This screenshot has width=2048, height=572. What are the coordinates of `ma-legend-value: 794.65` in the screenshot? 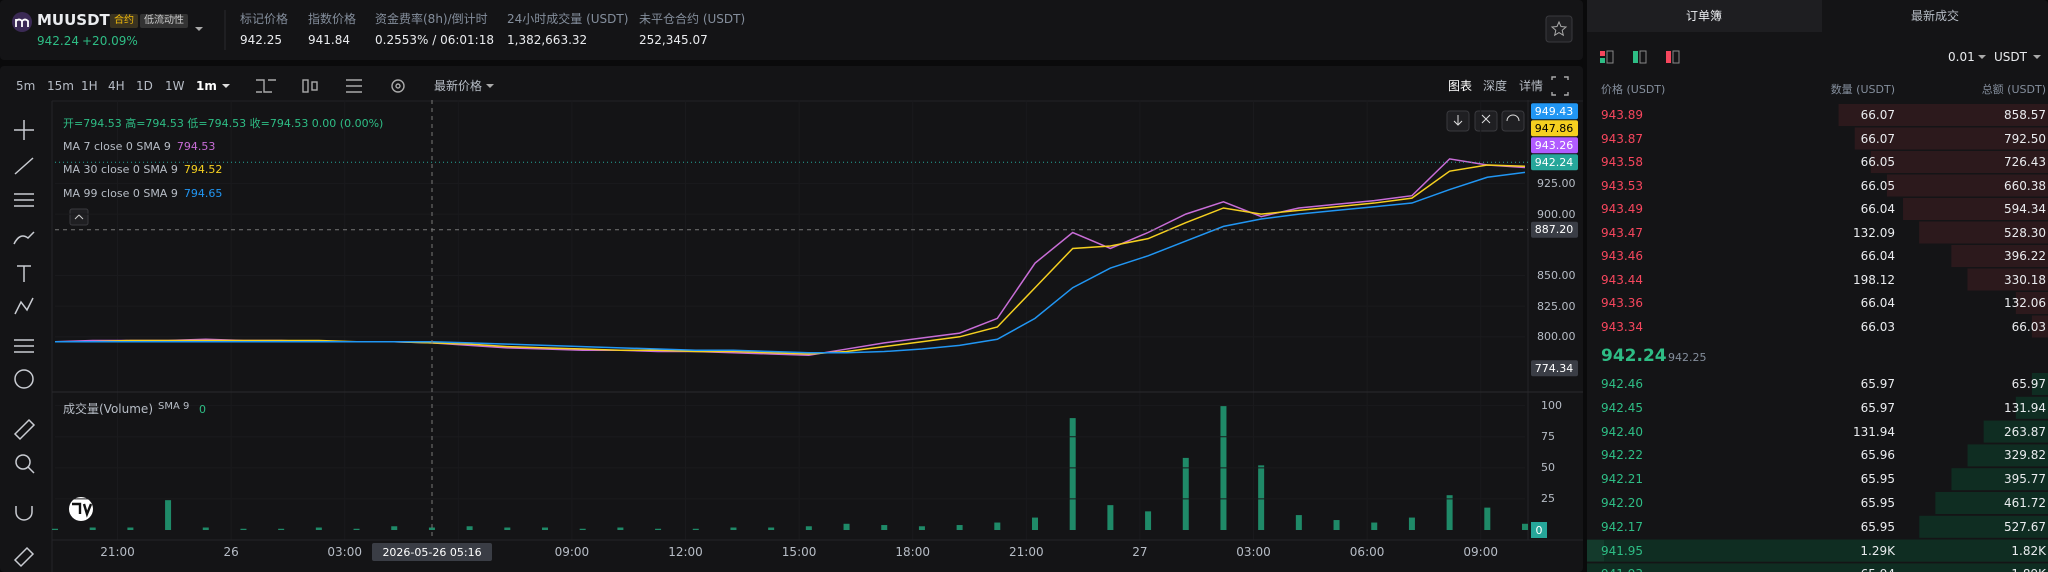 It's located at (203, 193).